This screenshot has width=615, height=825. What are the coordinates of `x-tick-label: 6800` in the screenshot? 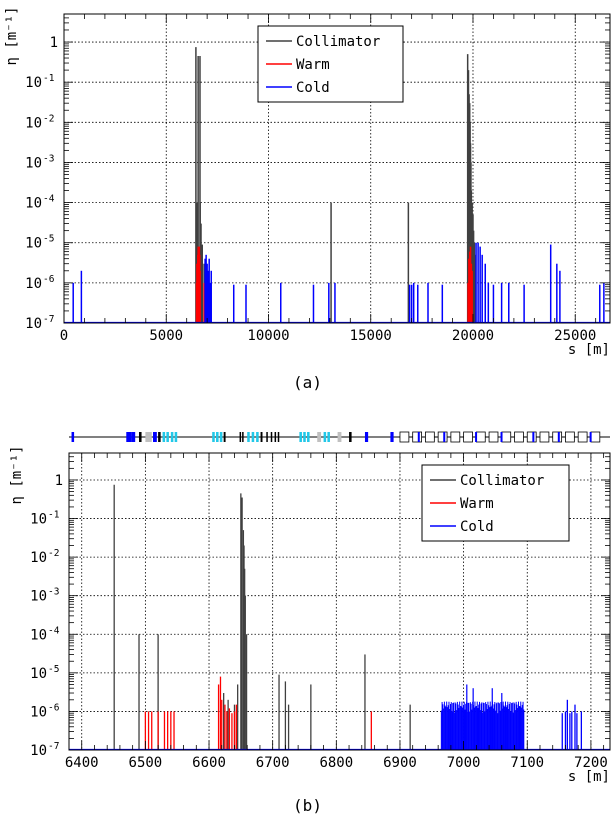 It's located at (336, 763).